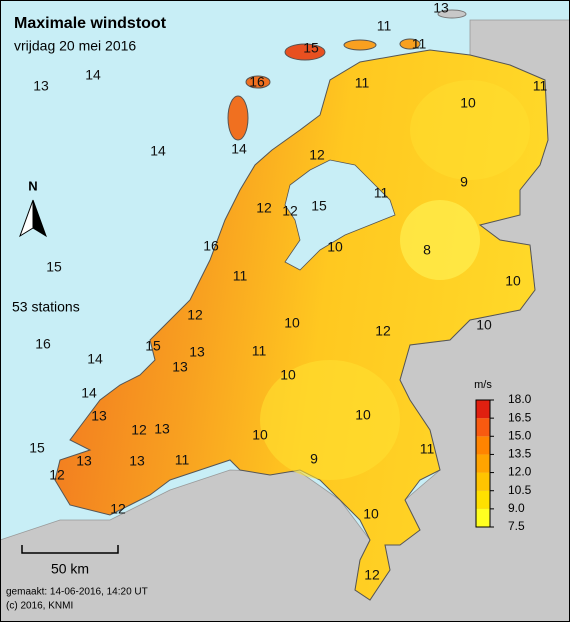 This screenshot has width=570, height=627. Describe the element at coordinates (516, 526) in the screenshot. I see `legend-tick-label: 7.5` at that location.